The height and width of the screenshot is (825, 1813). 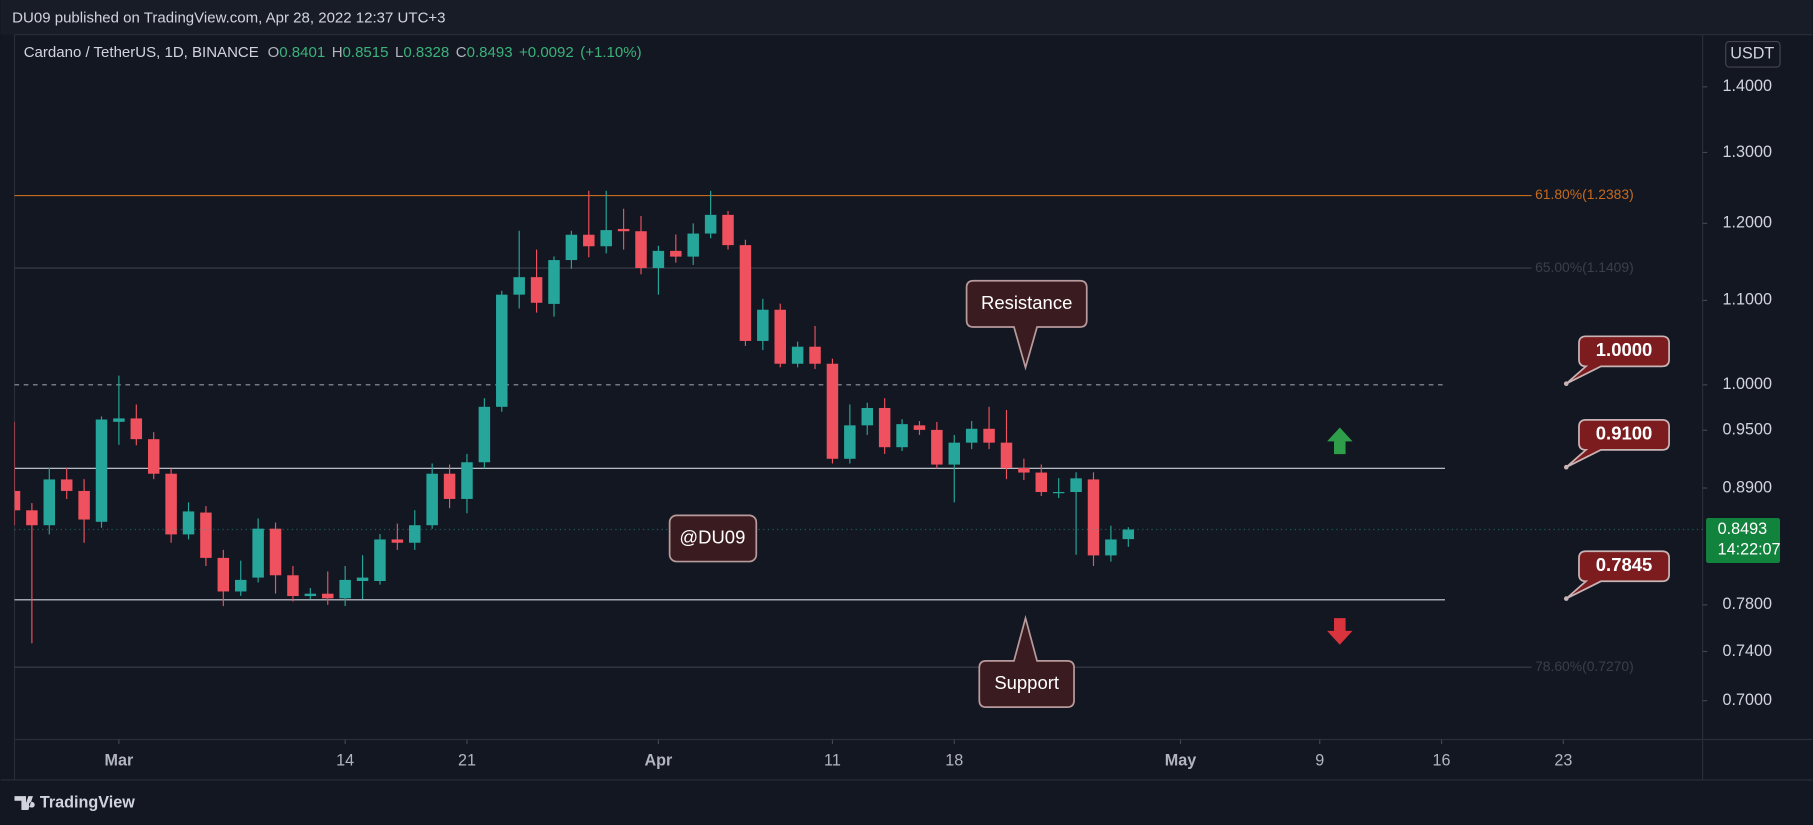 I want to click on level-label: 0.7845, so click(x=1624, y=564).